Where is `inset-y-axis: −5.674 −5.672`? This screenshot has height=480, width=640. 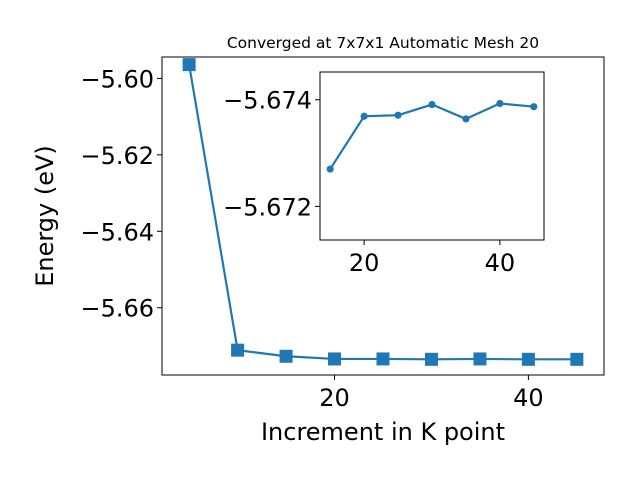 inset-y-axis: −5.674 −5.672 is located at coordinates (271, 154).